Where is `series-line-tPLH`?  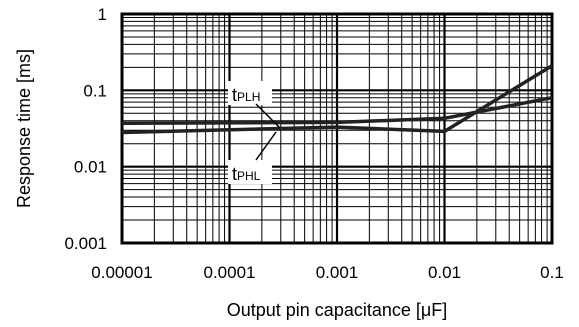
series-line-tPLH is located at coordinates (337, 110).